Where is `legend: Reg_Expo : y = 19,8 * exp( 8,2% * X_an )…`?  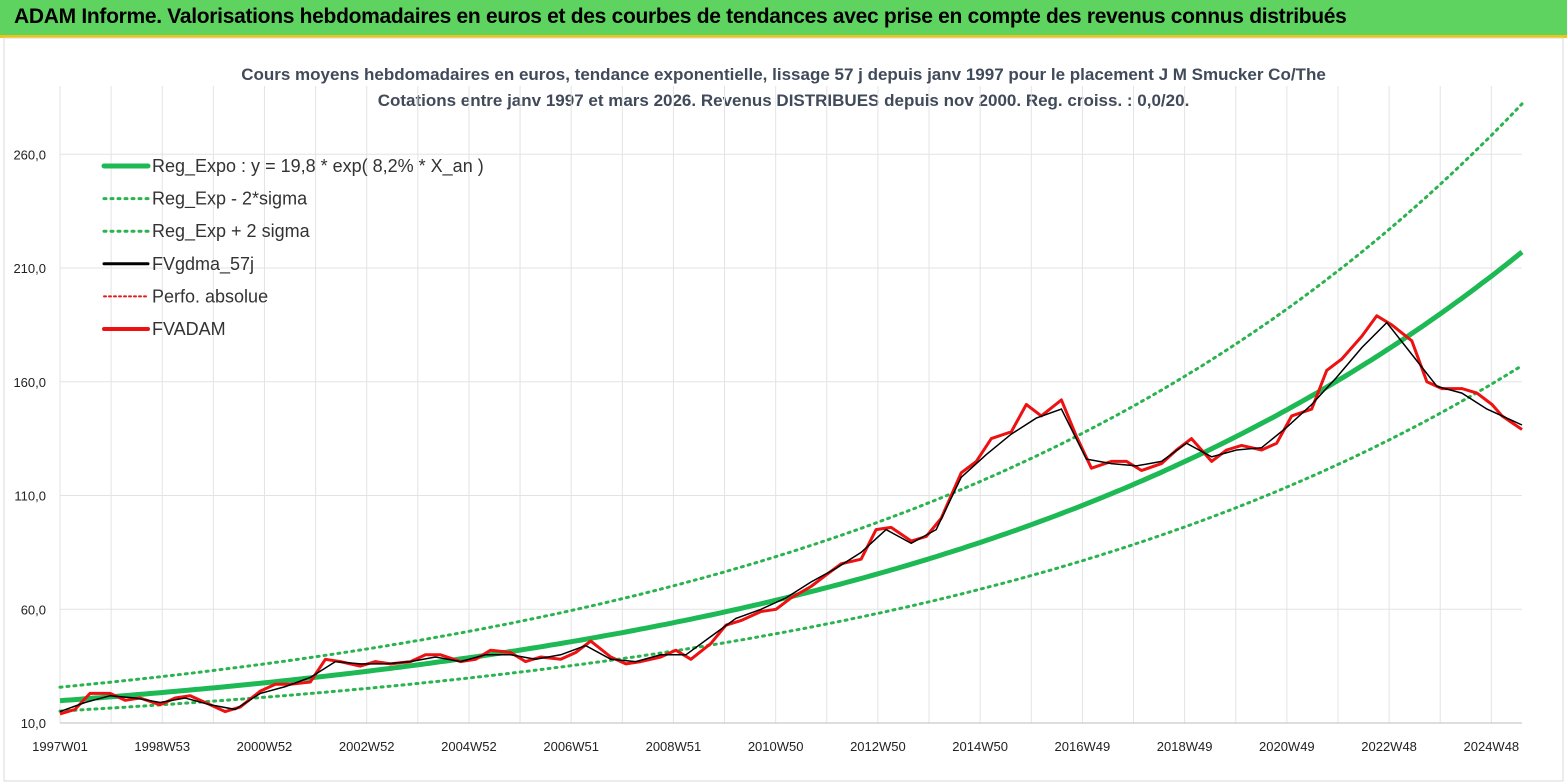 legend: Reg_Expo : y = 19,8 * exp( 8,2% * X_an )… is located at coordinates (292, 247).